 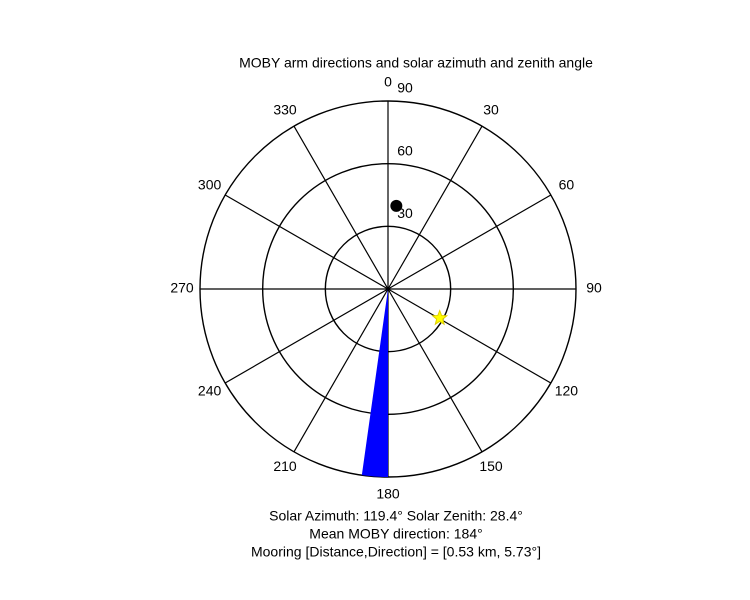 What do you see at coordinates (182, 288) in the screenshot?
I see `theta-tick-label: 270` at bounding box center [182, 288].